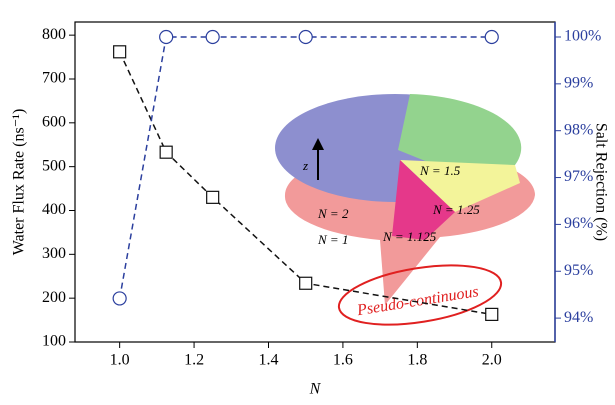 Image resolution: width=615 pixels, height=405 pixels. Describe the element at coordinates (120, 360) in the screenshot. I see `x-tick-label: 1.0` at that location.